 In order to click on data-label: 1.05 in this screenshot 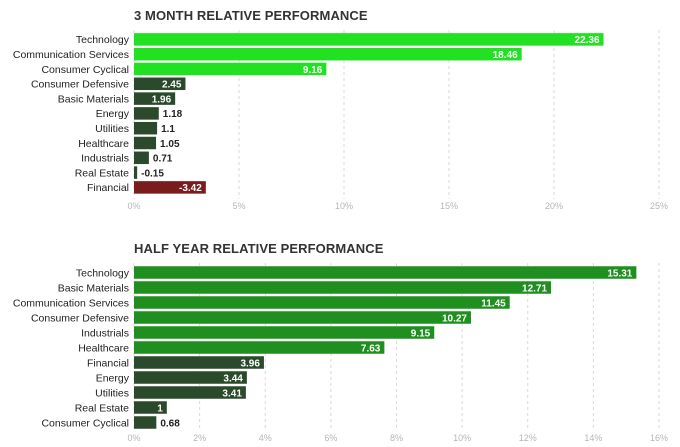, I will do `click(170, 144)`.